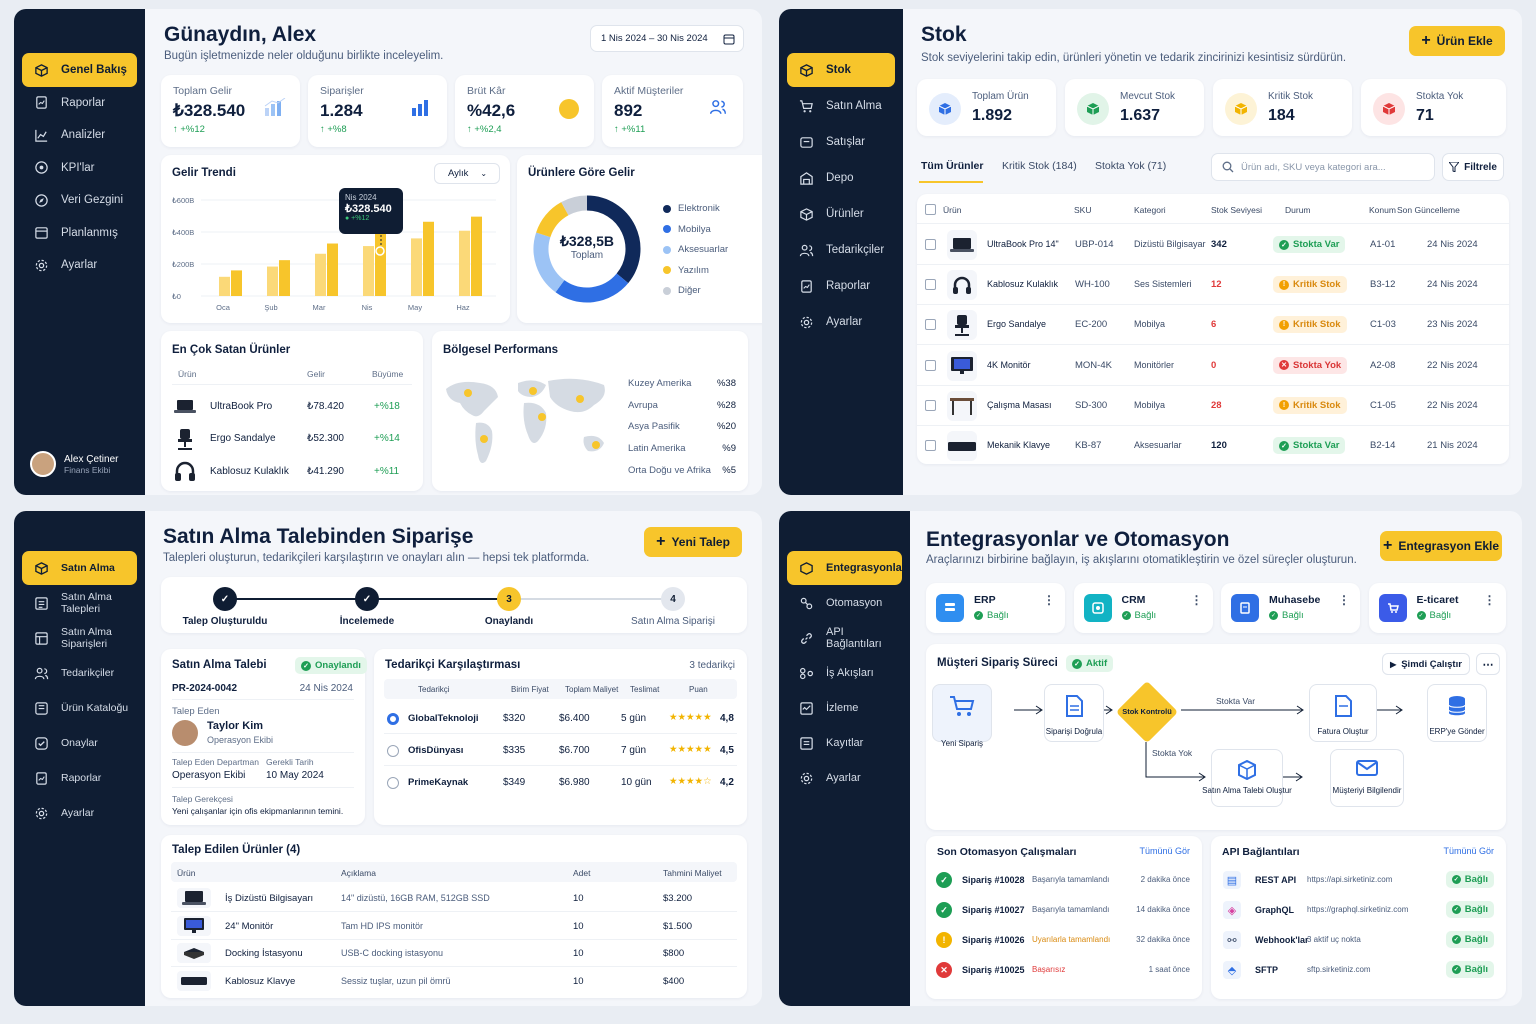  I want to click on workflow-node: ERP'ye Gönder, so click(1457, 713).